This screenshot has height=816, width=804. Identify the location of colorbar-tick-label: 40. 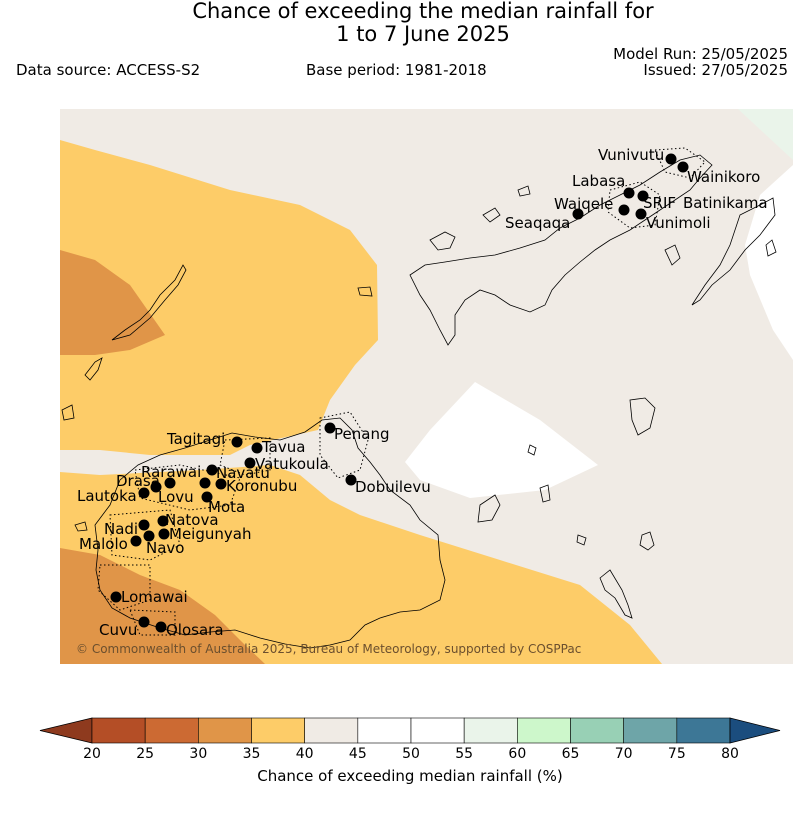
(305, 754).